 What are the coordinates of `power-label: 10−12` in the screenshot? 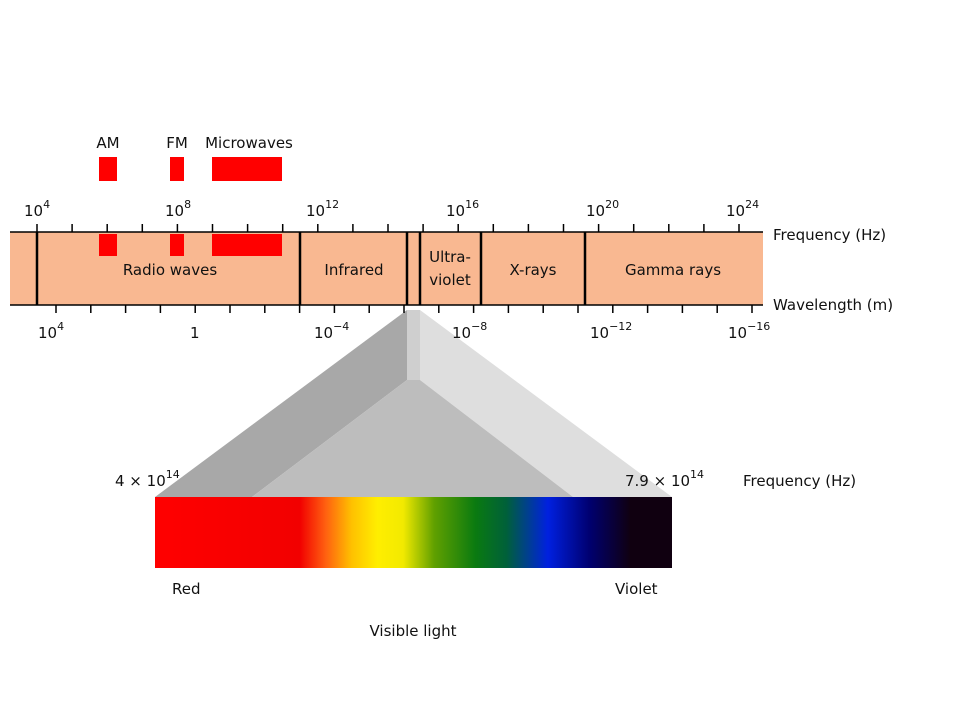 It's located at (611, 331).